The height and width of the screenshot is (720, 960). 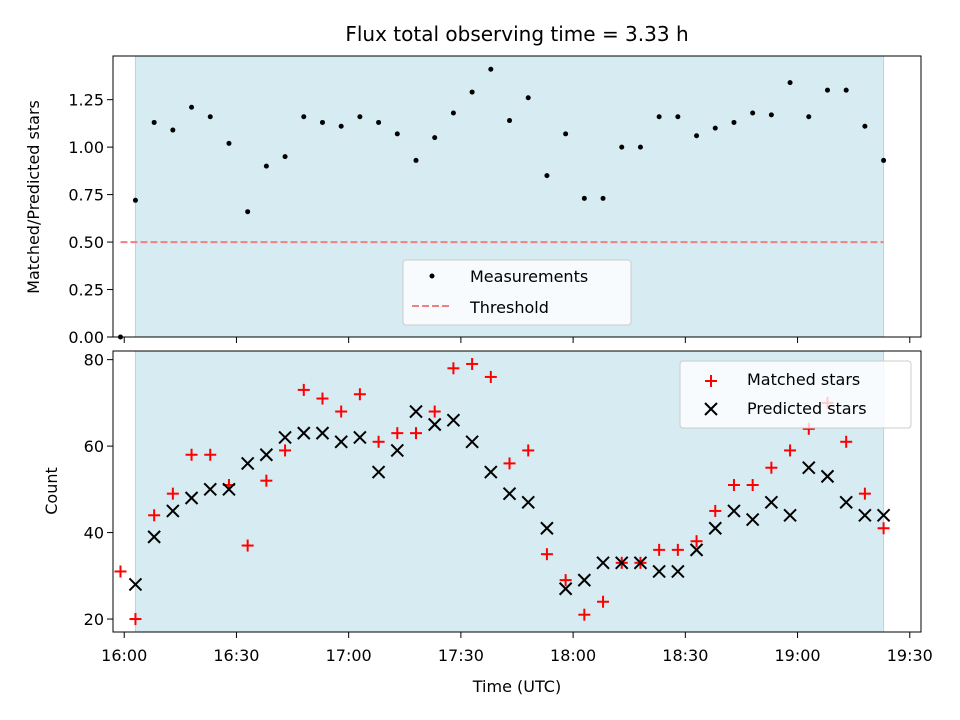 What do you see at coordinates (685, 655) in the screenshot?
I see `count-x-tick-label: 18:30` at bounding box center [685, 655].